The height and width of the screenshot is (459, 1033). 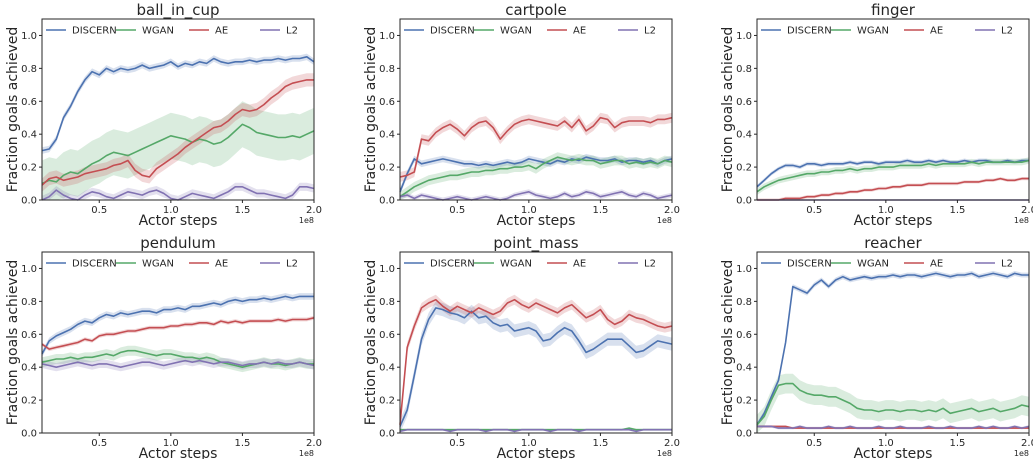 I want to click on chart-title: finger, so click(x=893, y=10).